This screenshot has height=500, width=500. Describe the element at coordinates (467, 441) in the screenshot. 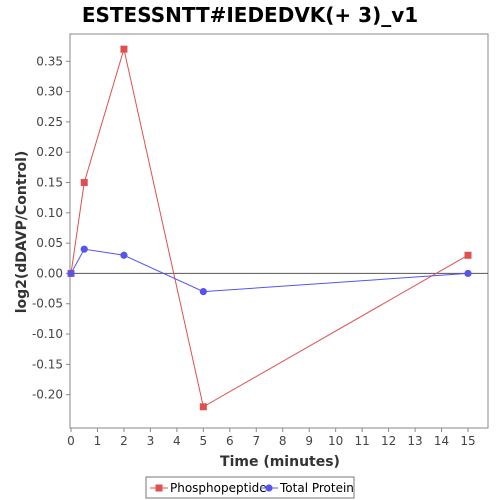

I see `x-tick-label: 15` at that location.